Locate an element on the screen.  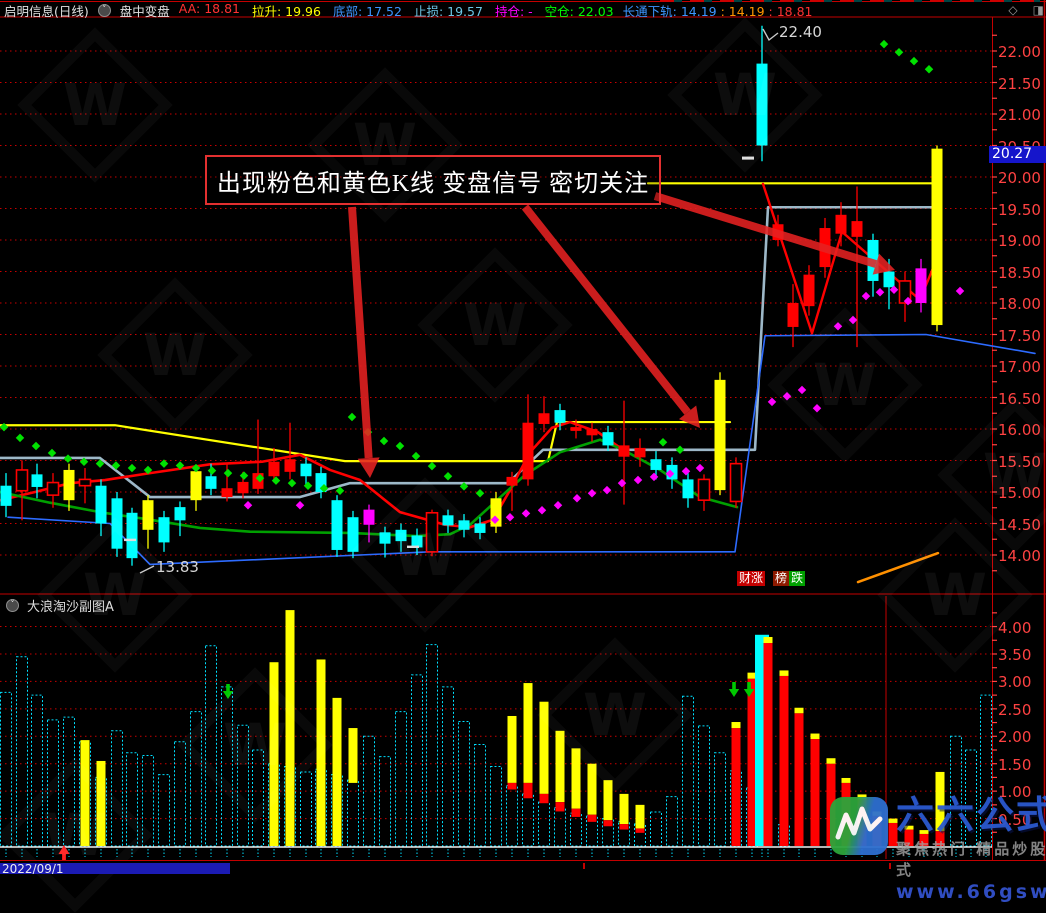
diamond-icon: ◇ is located at coordinates (1013, 10).